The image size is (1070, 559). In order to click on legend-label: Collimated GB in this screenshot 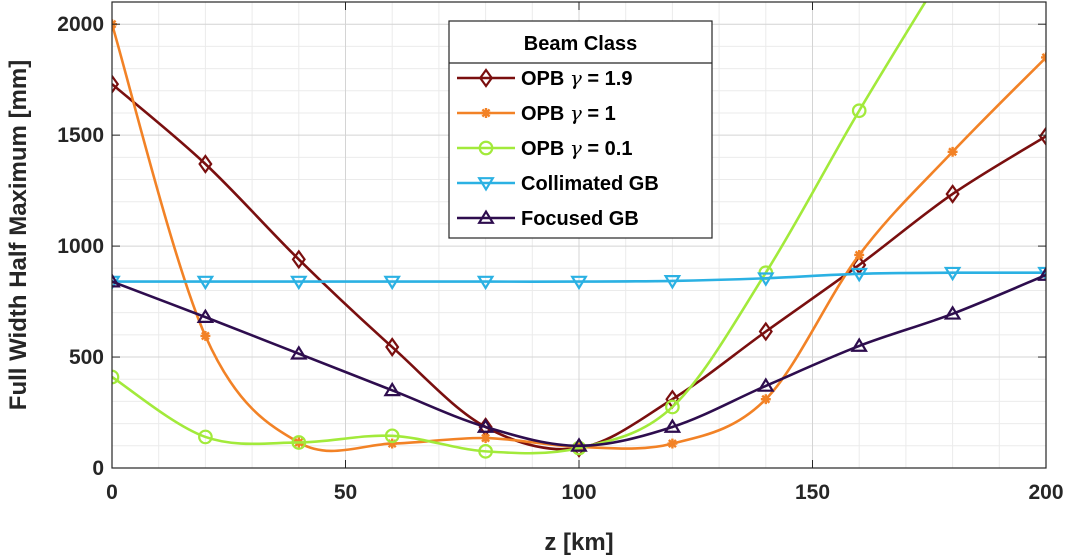, I will do `click(590, 184)`.